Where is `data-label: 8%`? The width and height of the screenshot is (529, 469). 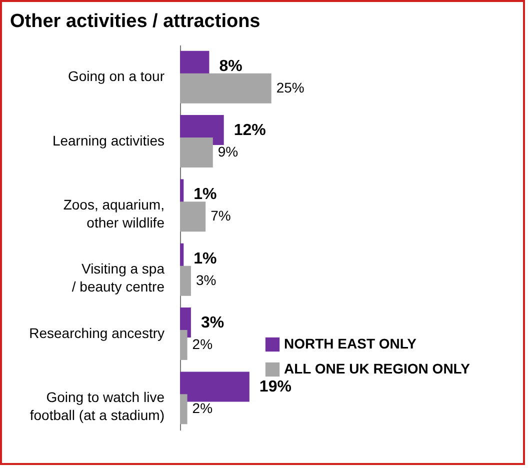
data-label: 8% is located at coordinates (230, 66).